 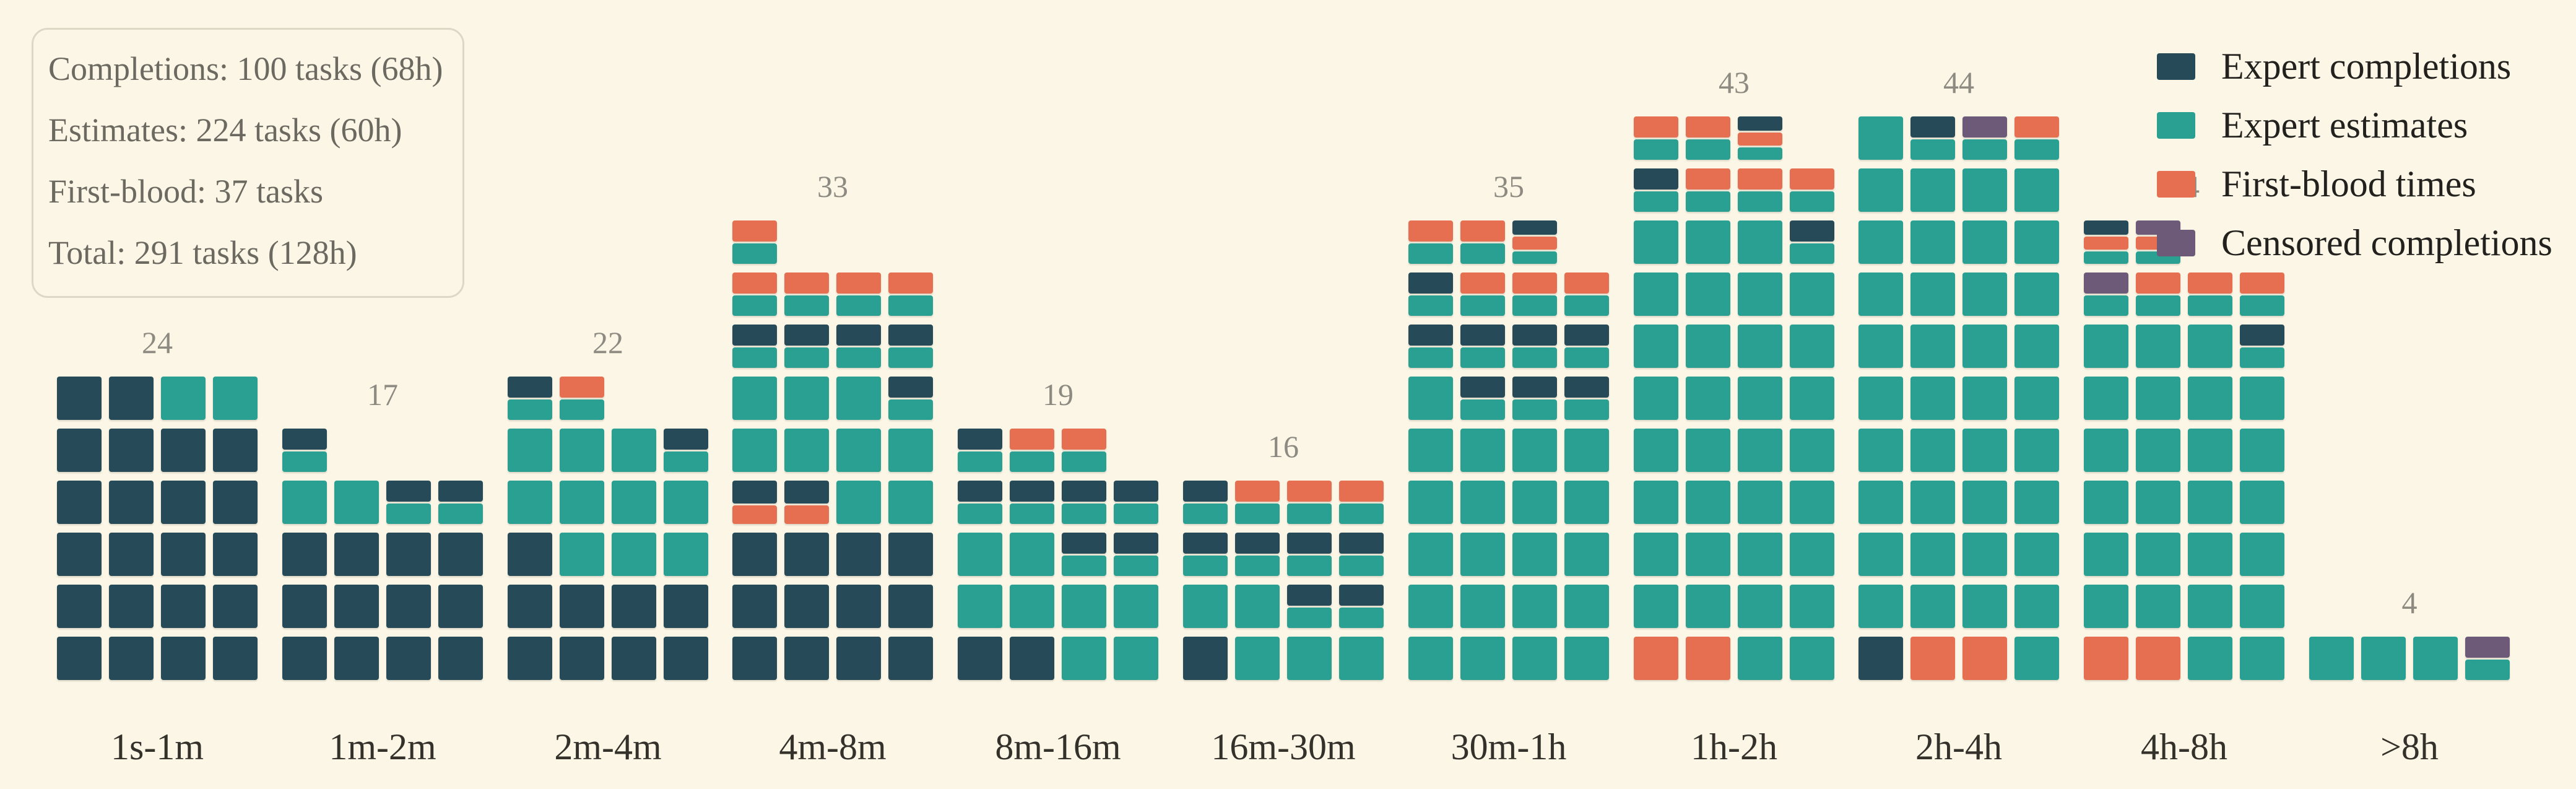 What do you see at coordinates (1058, 529) in the screenshot?
I see `waffle-group-8m-16m: 19` at bounding box center [1058, 529].